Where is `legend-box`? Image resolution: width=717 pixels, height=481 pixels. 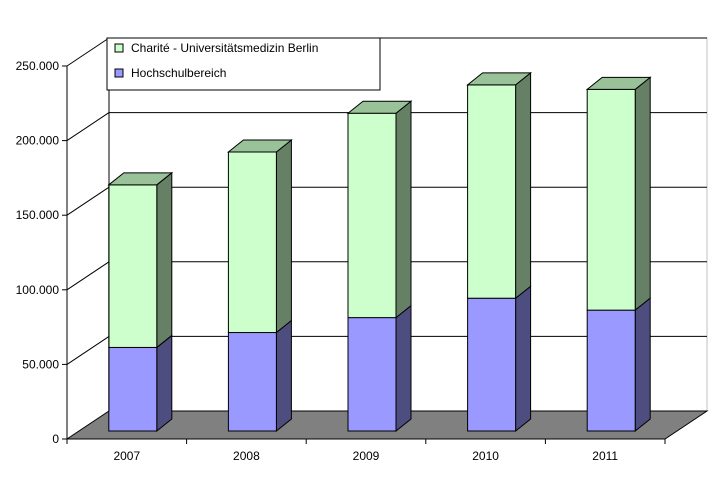 legend-box is located at coordinates (243, 64).